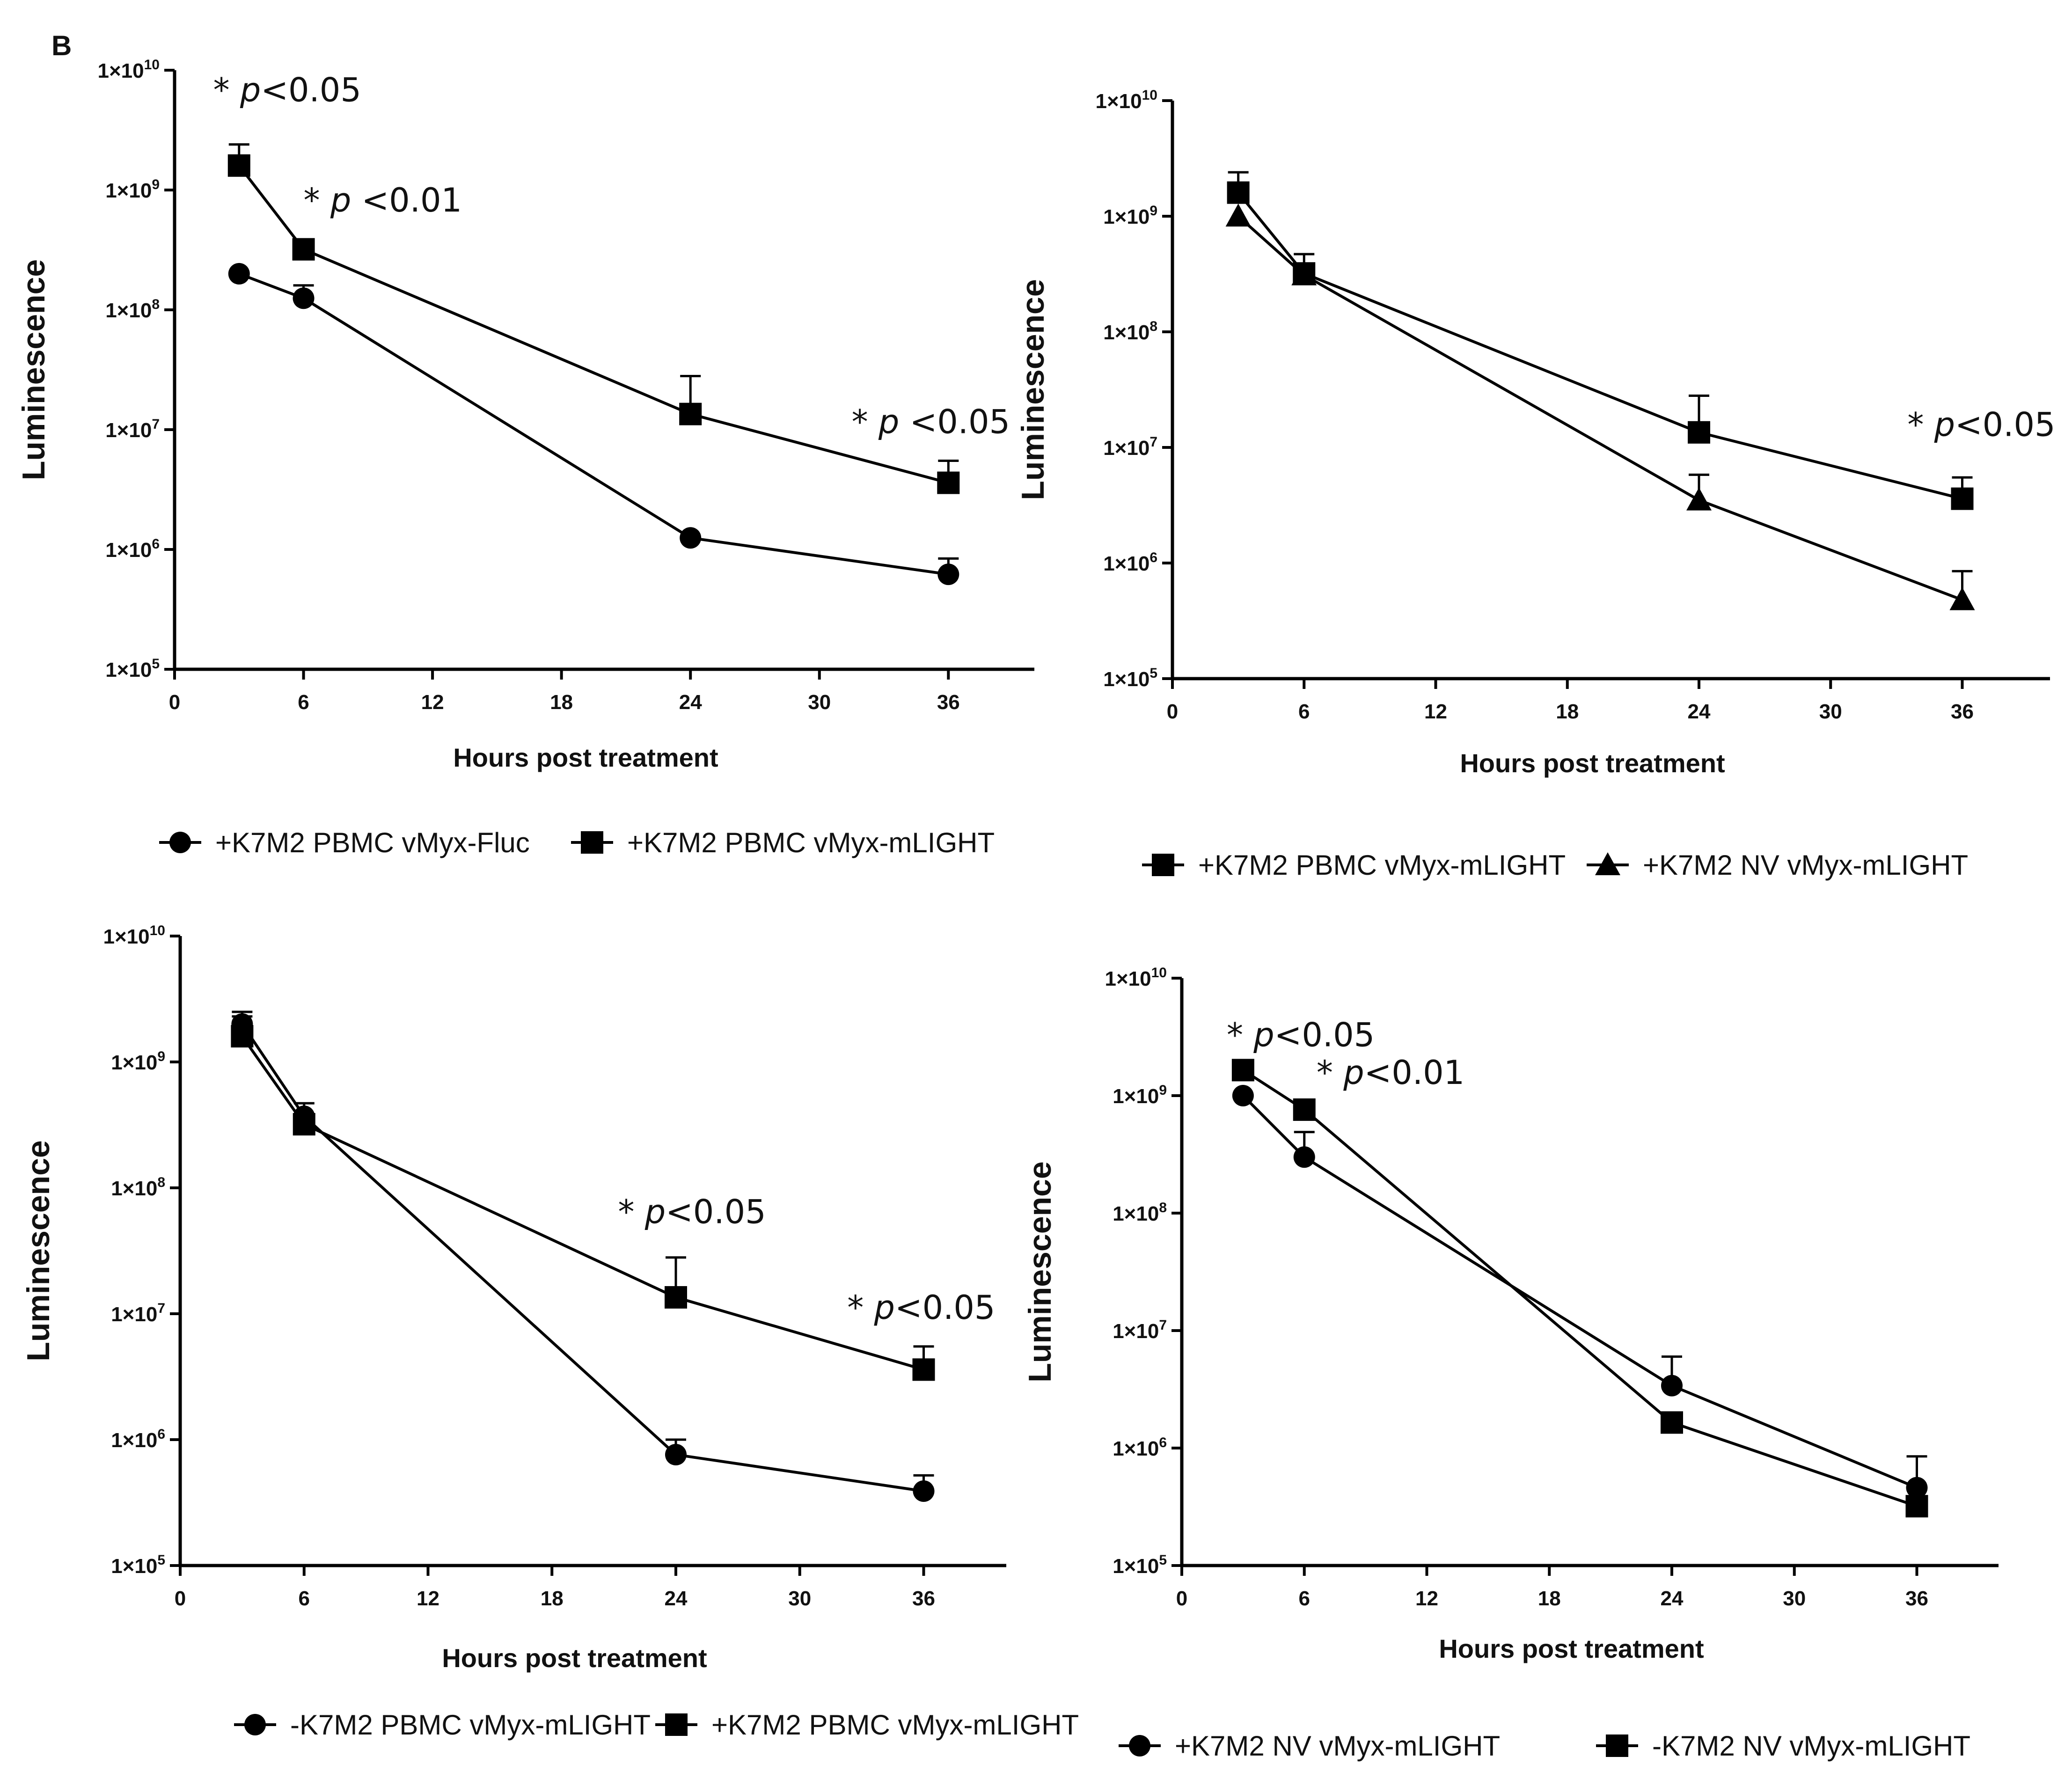 This screenshot has width=2072, height=1771. I want to click on x-tick-label: 0, so click(1181, 1598).